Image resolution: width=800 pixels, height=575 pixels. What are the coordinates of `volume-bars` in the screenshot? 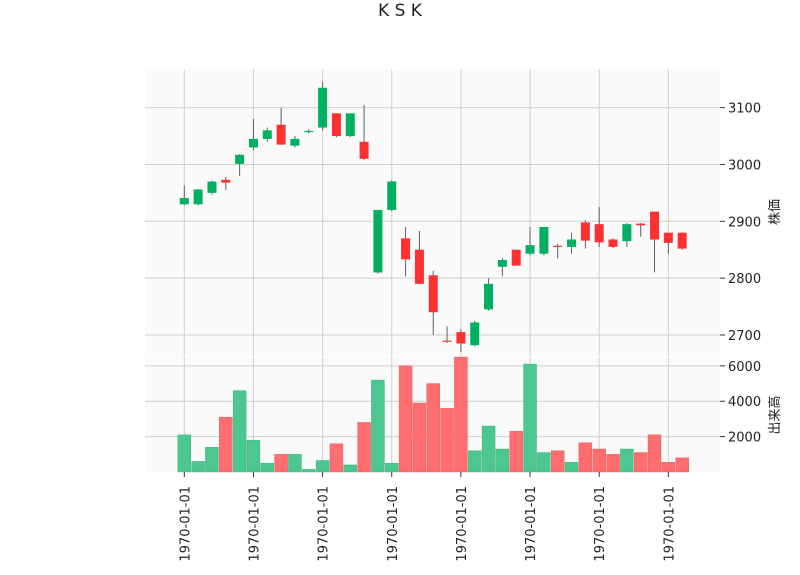 It's located at (433, 414).